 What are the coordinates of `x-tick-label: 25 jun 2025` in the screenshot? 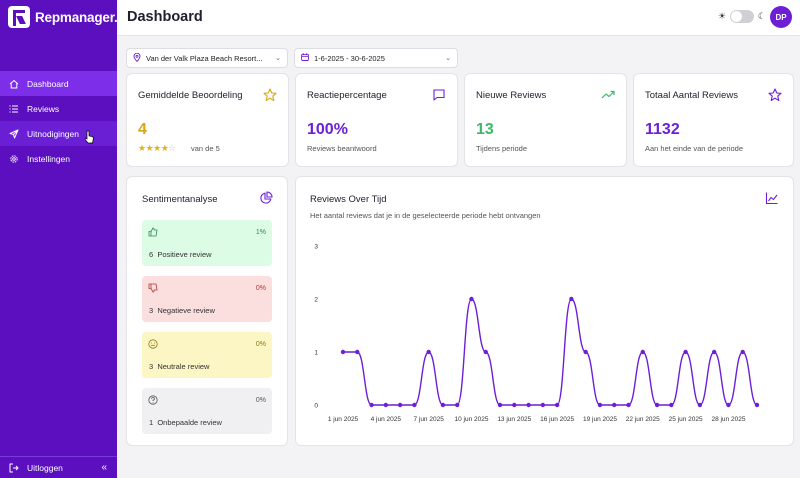 It's located at (686, 419).